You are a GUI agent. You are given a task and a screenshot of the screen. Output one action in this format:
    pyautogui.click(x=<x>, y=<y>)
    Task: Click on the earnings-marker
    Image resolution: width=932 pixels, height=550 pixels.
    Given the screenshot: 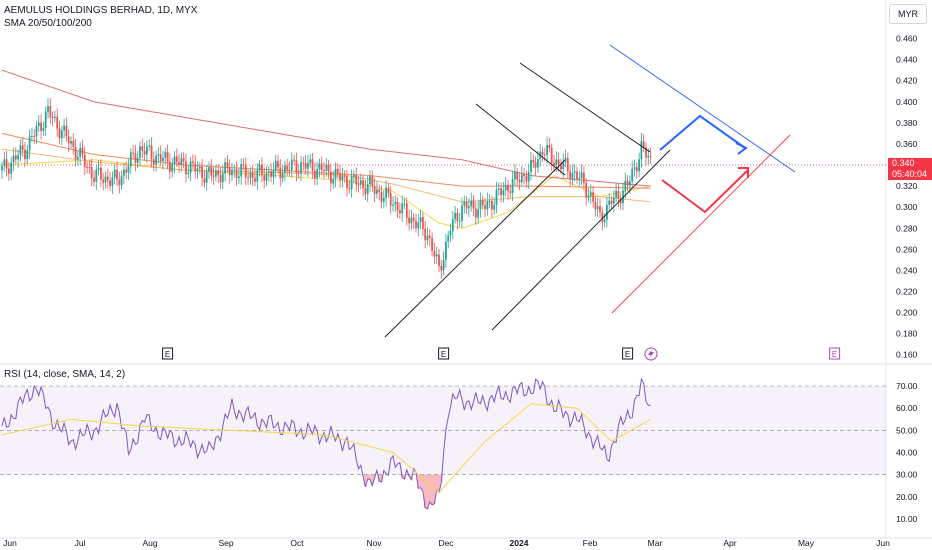 What is the action you would take?
    pyautogui.click(x=835, y=353)
    